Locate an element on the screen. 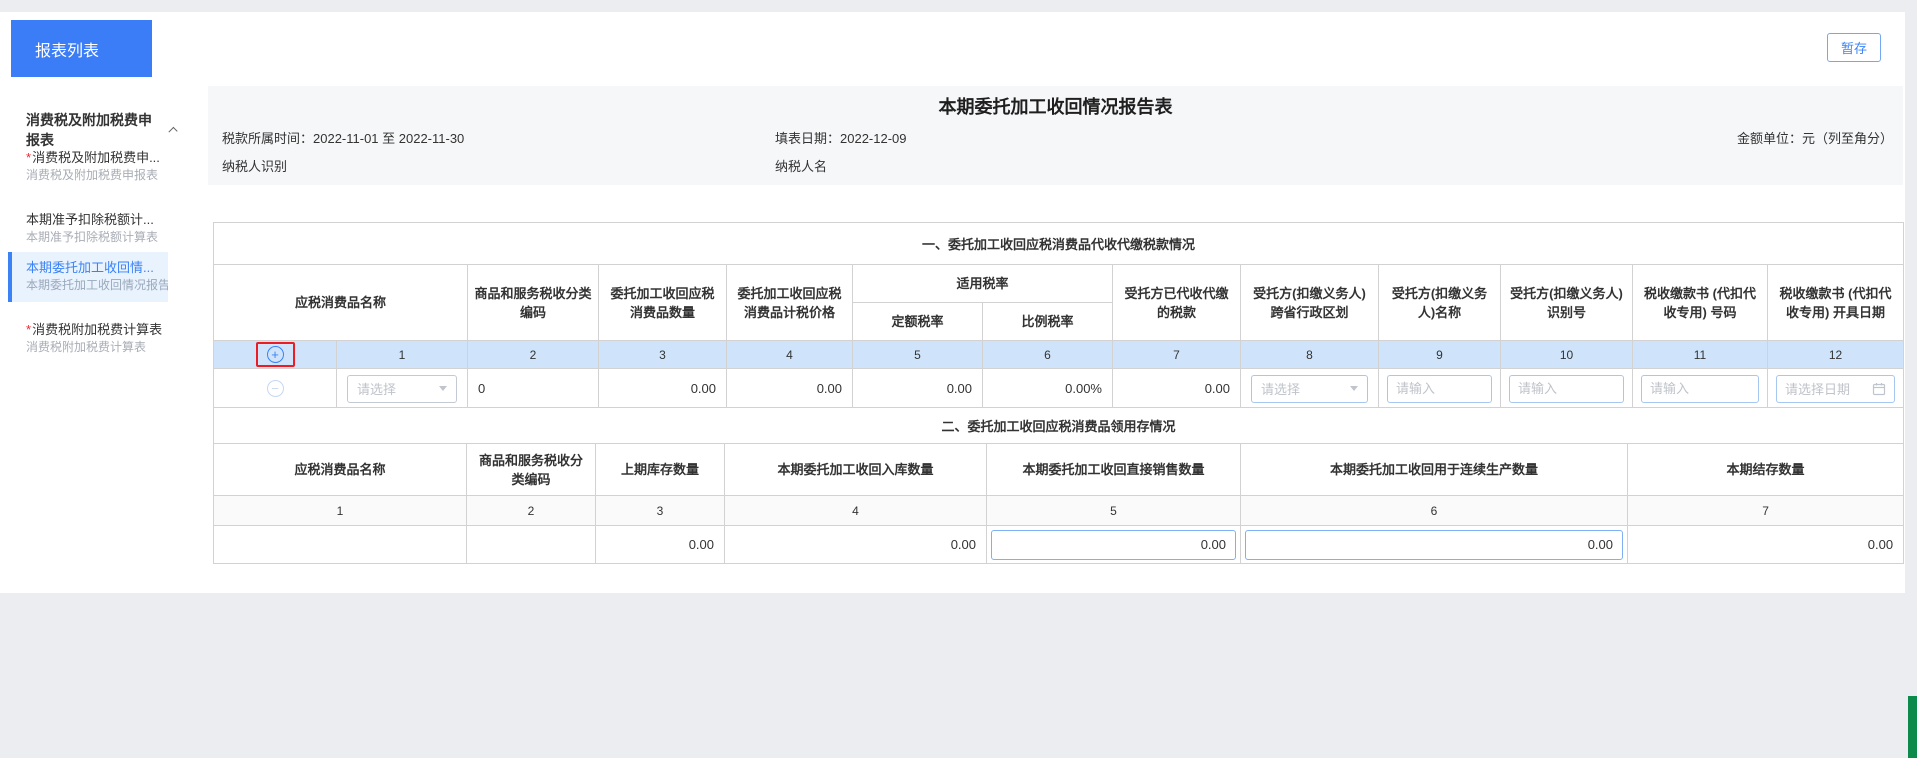 Image resolution: width=1917 pixels, height=758 pixels. fill-date: 填表日期：2022-12-09 is located at coordinates (841, 138).